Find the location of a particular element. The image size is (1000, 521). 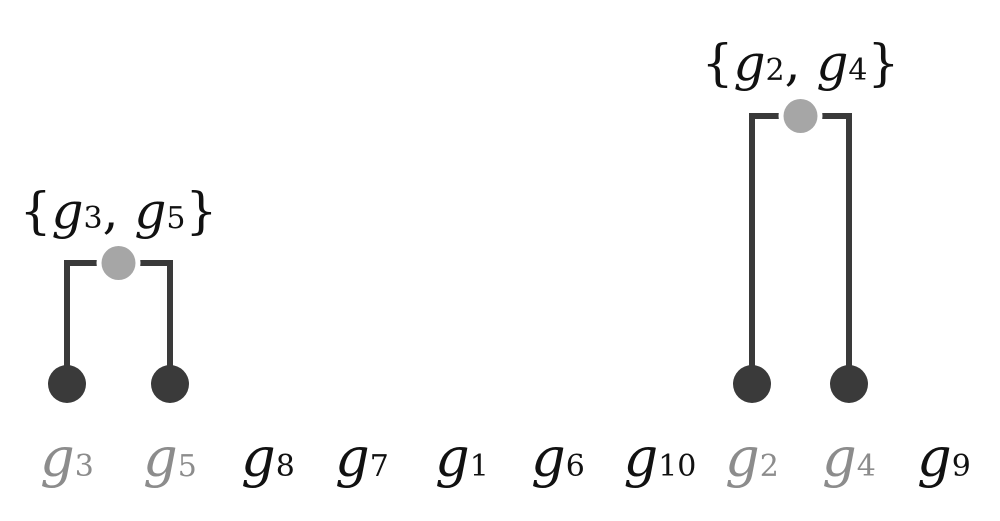

merge-node-cluster-g3-g5 is located at coordinates (118, 263).